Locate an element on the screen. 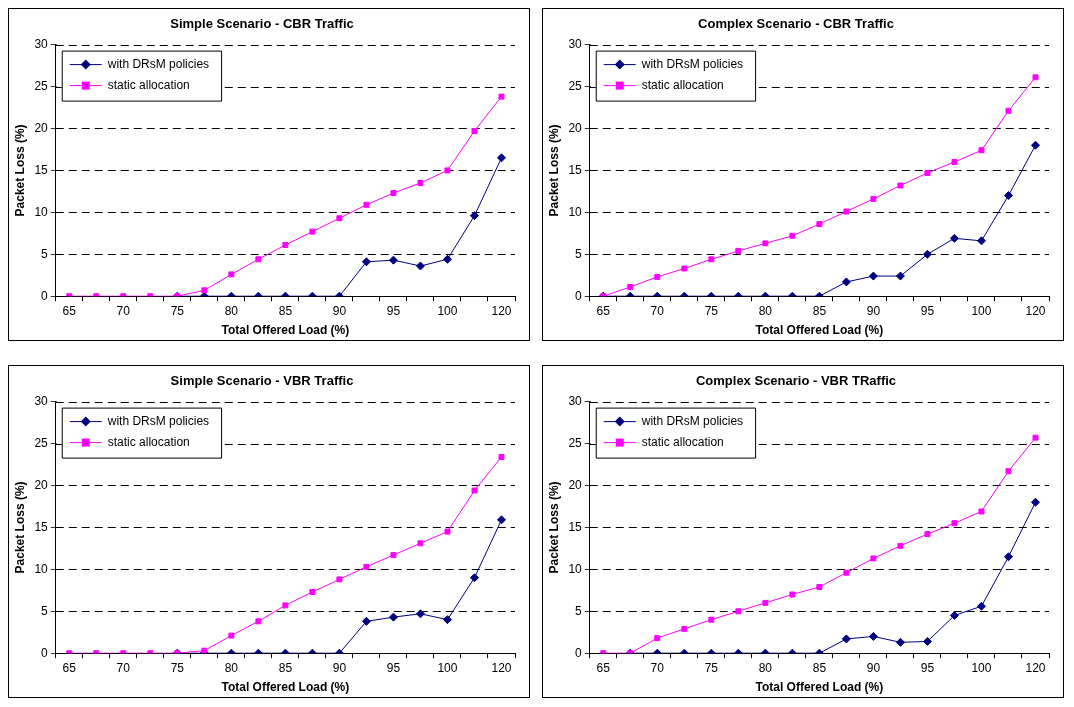 The height and width of the screenshot is (707, 1074). chart-title: Complex Scenario - VBR TRaffic is located at coordinates (796, 381).